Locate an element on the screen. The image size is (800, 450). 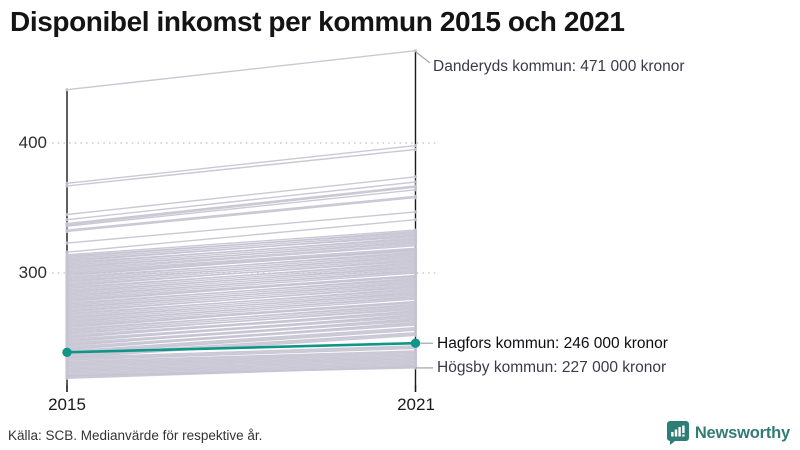
annotation-hogsby: Högsby kommun: 227 000 kronor is located at coordinates (552, 367).